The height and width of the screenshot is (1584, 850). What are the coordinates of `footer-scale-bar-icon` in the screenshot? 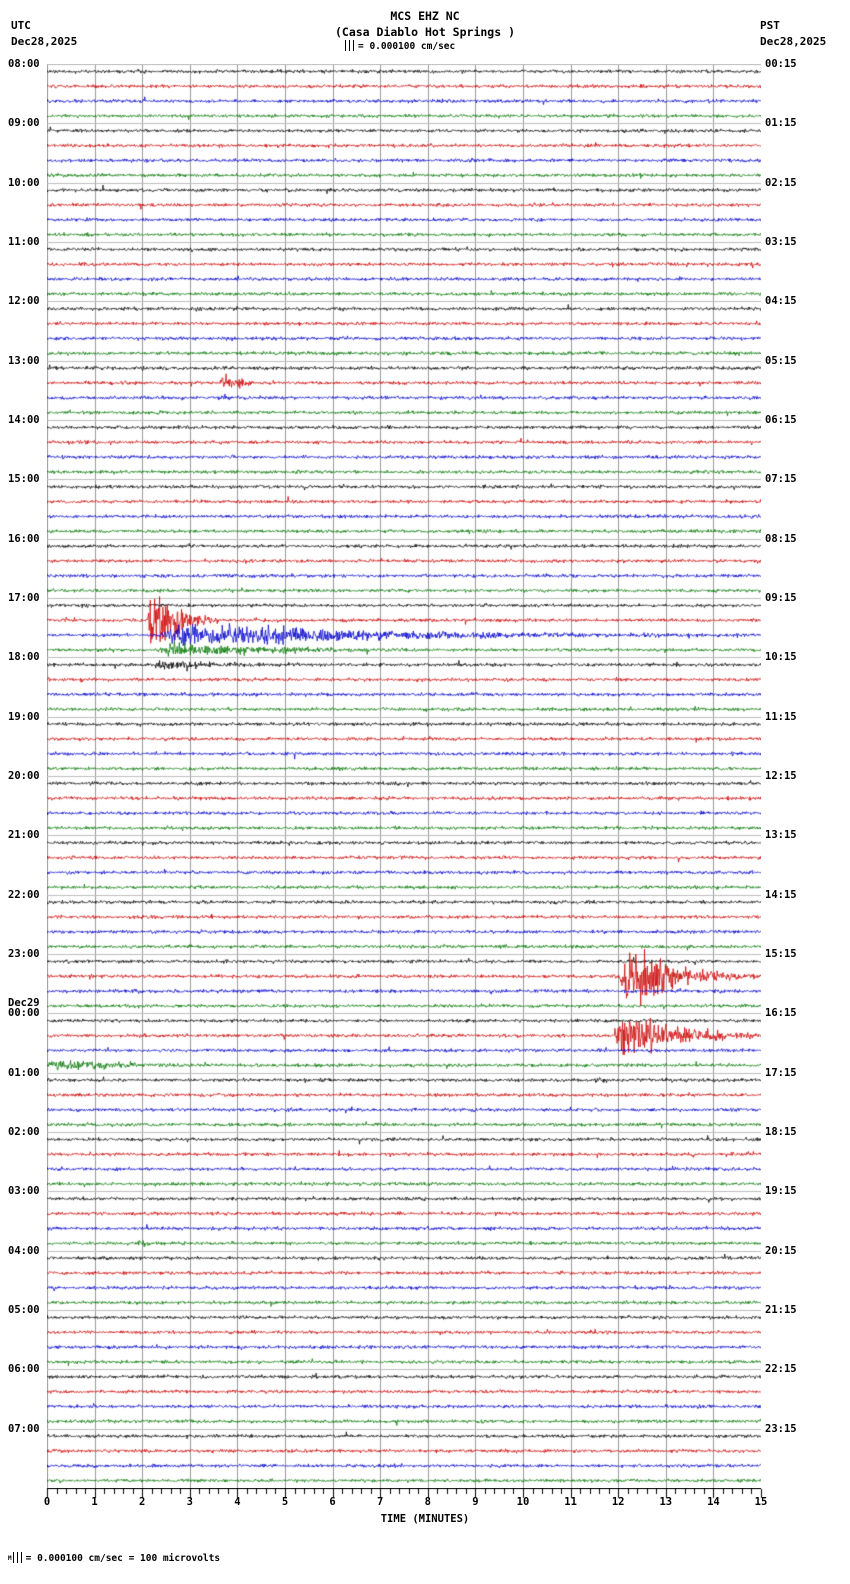 It's located at (17, 1557).